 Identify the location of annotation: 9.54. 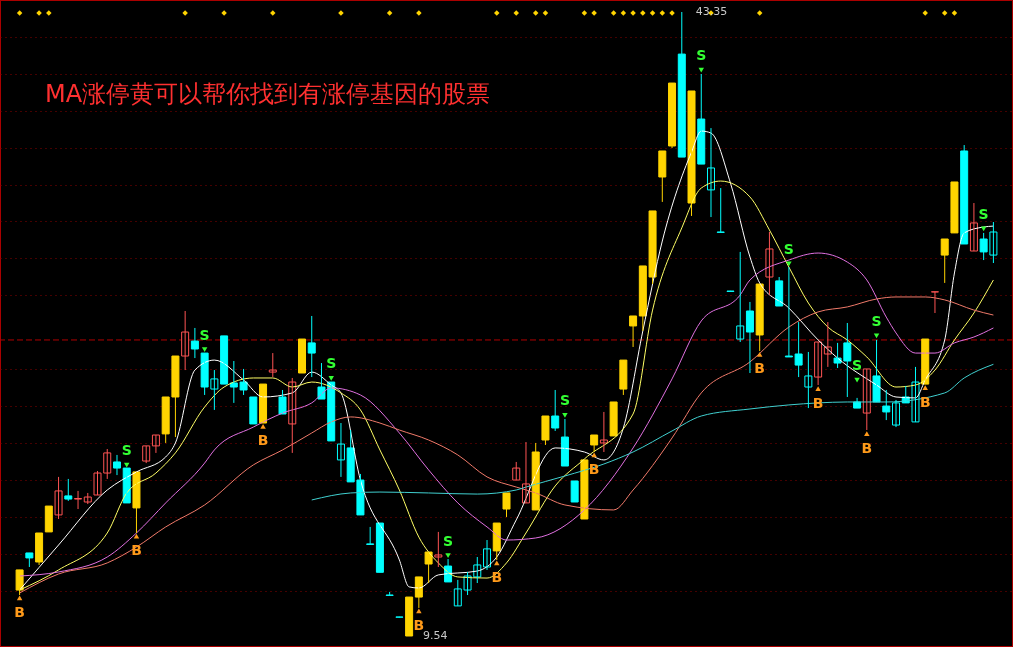
(435, 635).